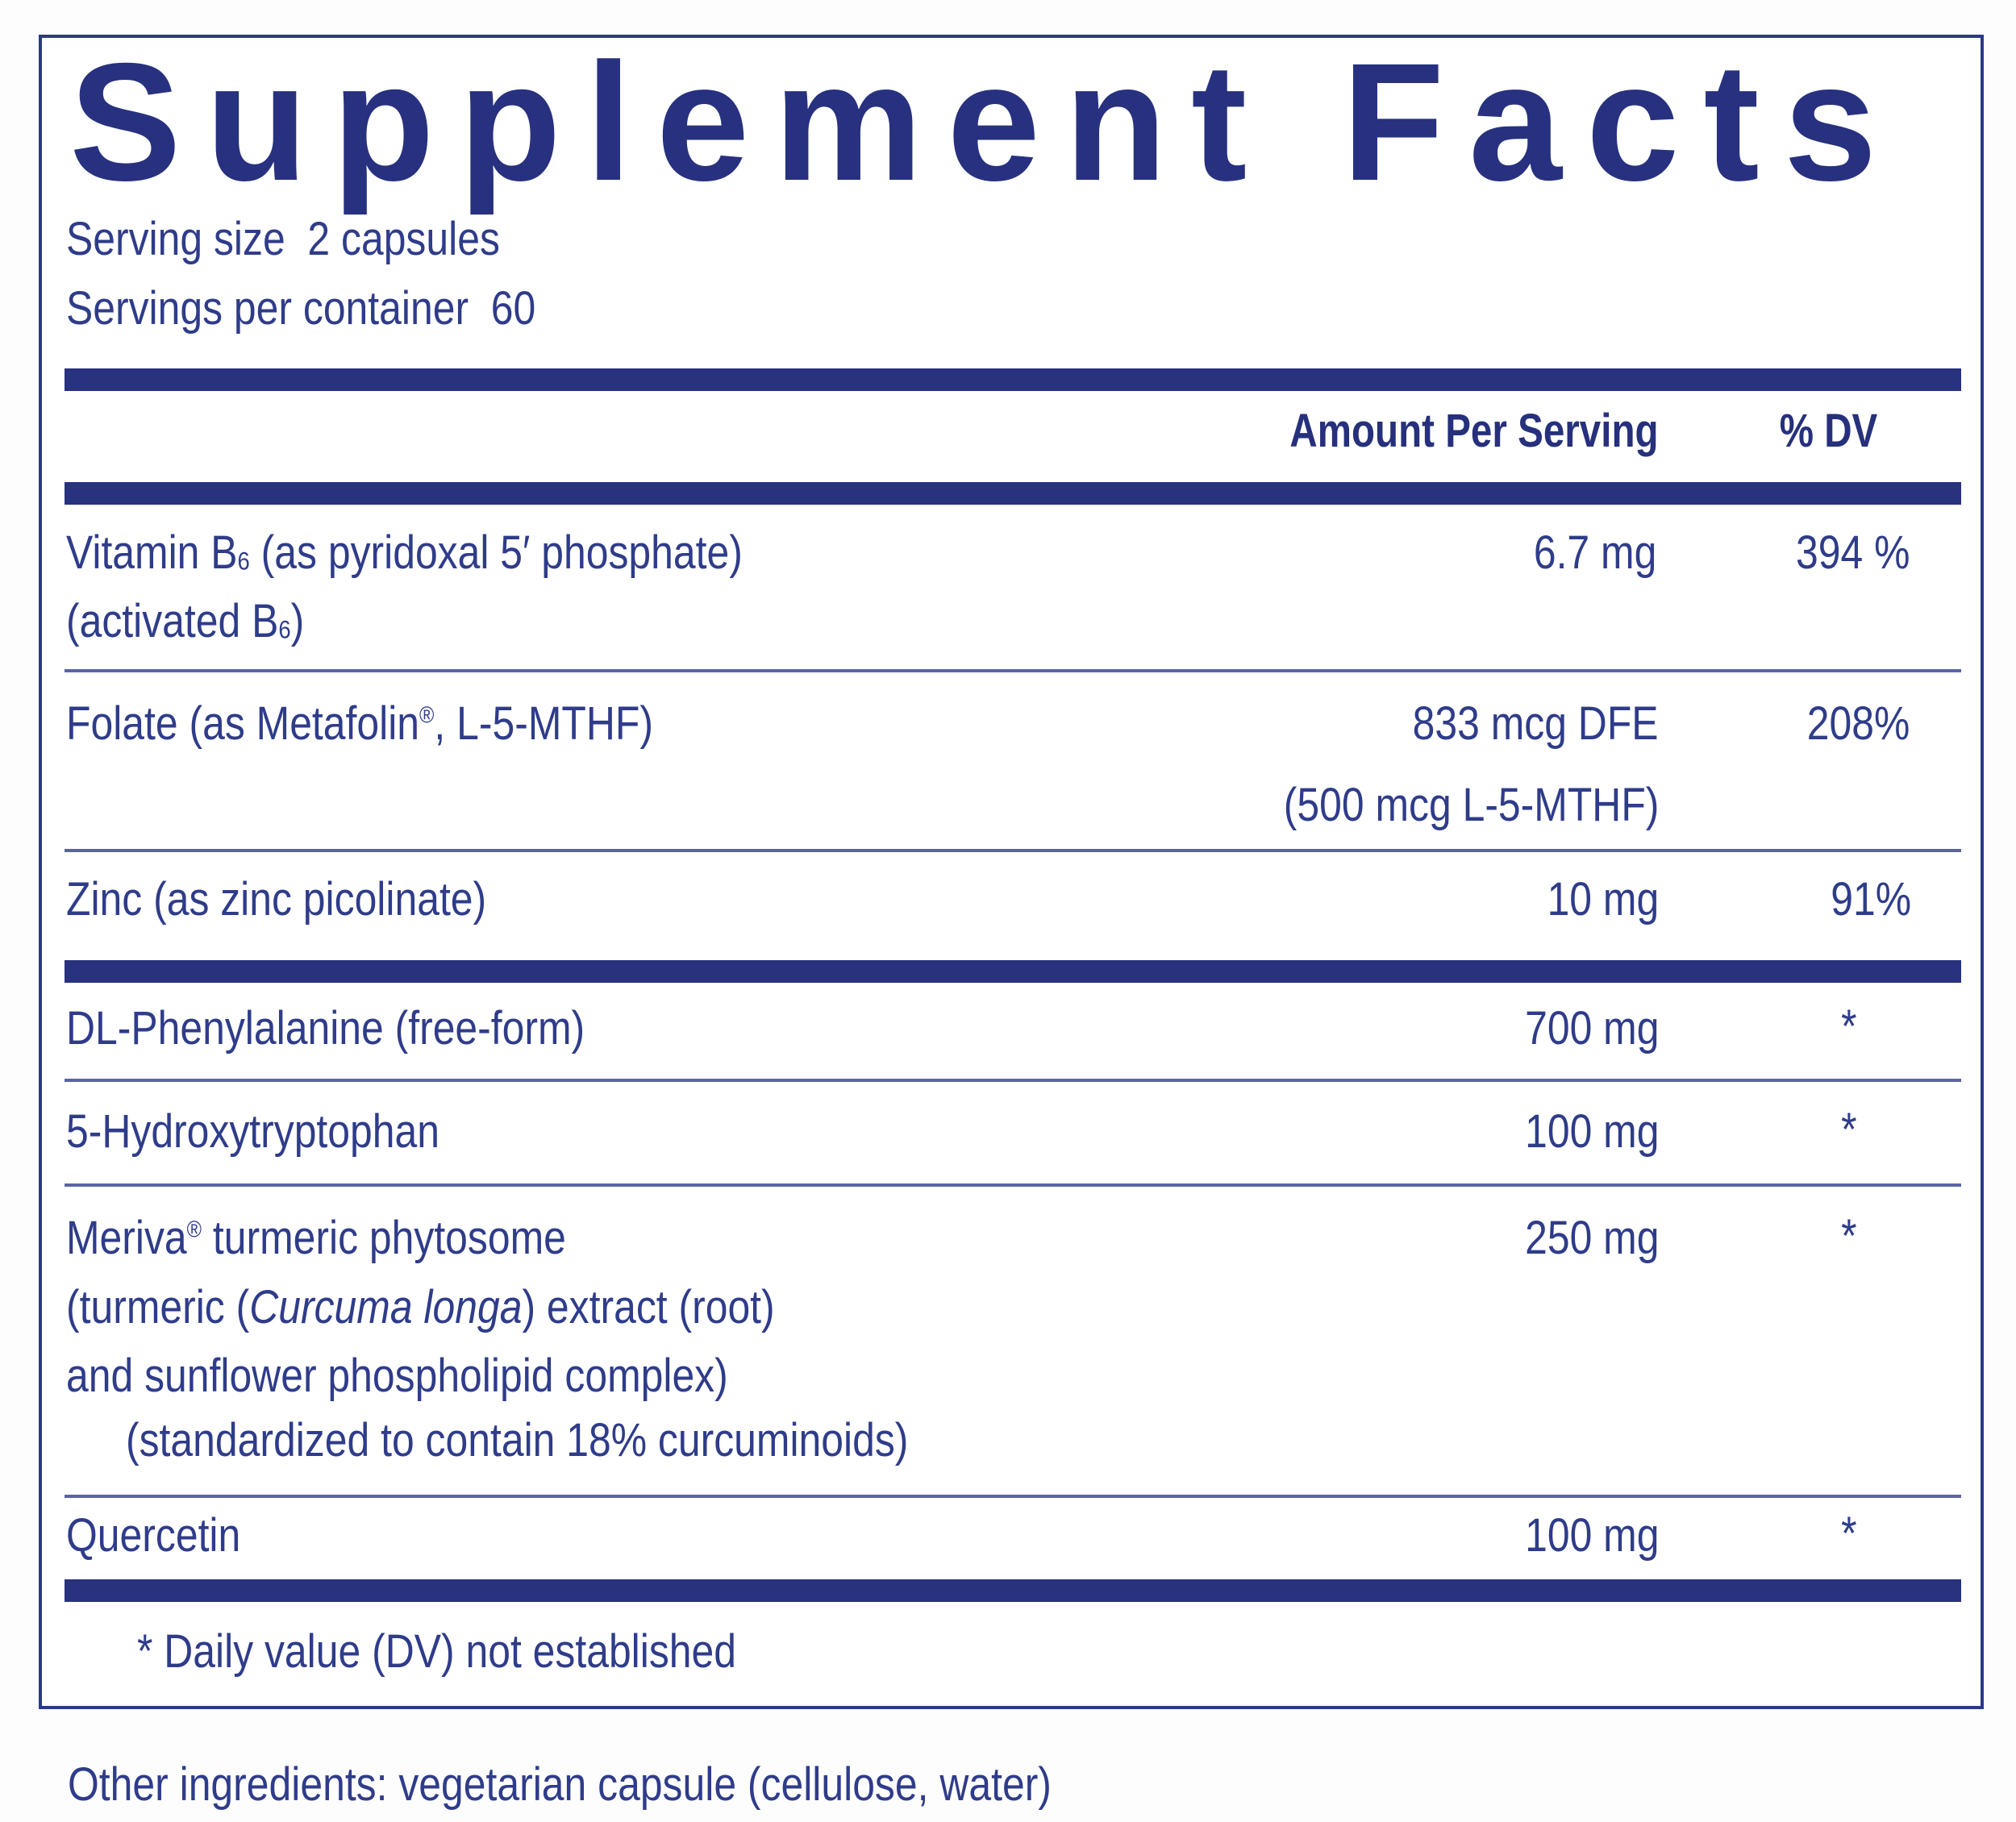 This screenshot has width=2016, height=1822. I want to click on footnote-dv-not-established: * Daily value (DV) not established, so click(437, 1652).